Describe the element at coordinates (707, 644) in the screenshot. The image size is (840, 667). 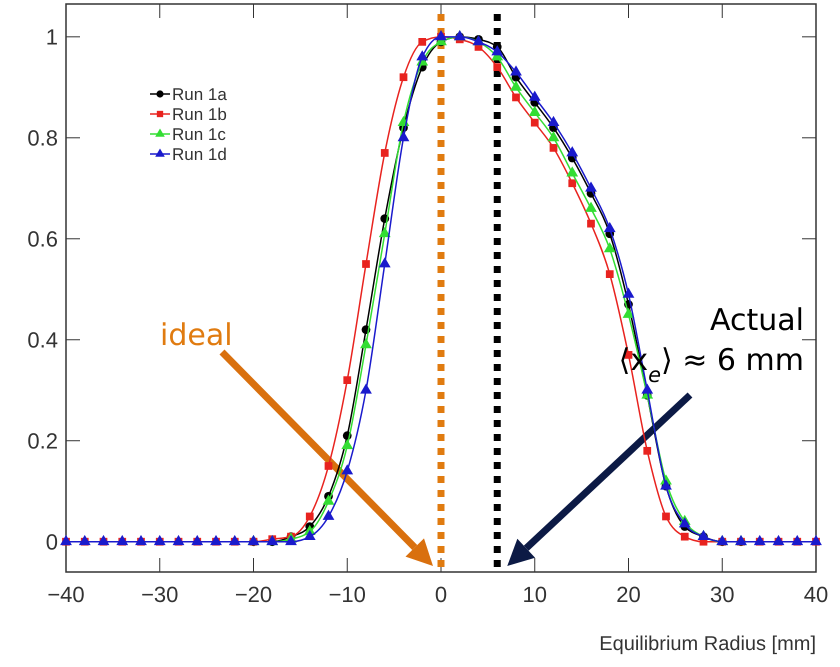
I see `x-axis-title: Equilibrium Radius [mm]` at that location.